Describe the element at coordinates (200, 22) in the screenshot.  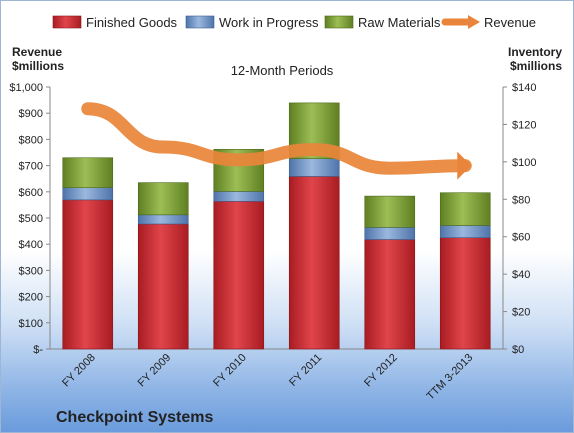
I see `legend-swatch-work-in-progress` at that location.